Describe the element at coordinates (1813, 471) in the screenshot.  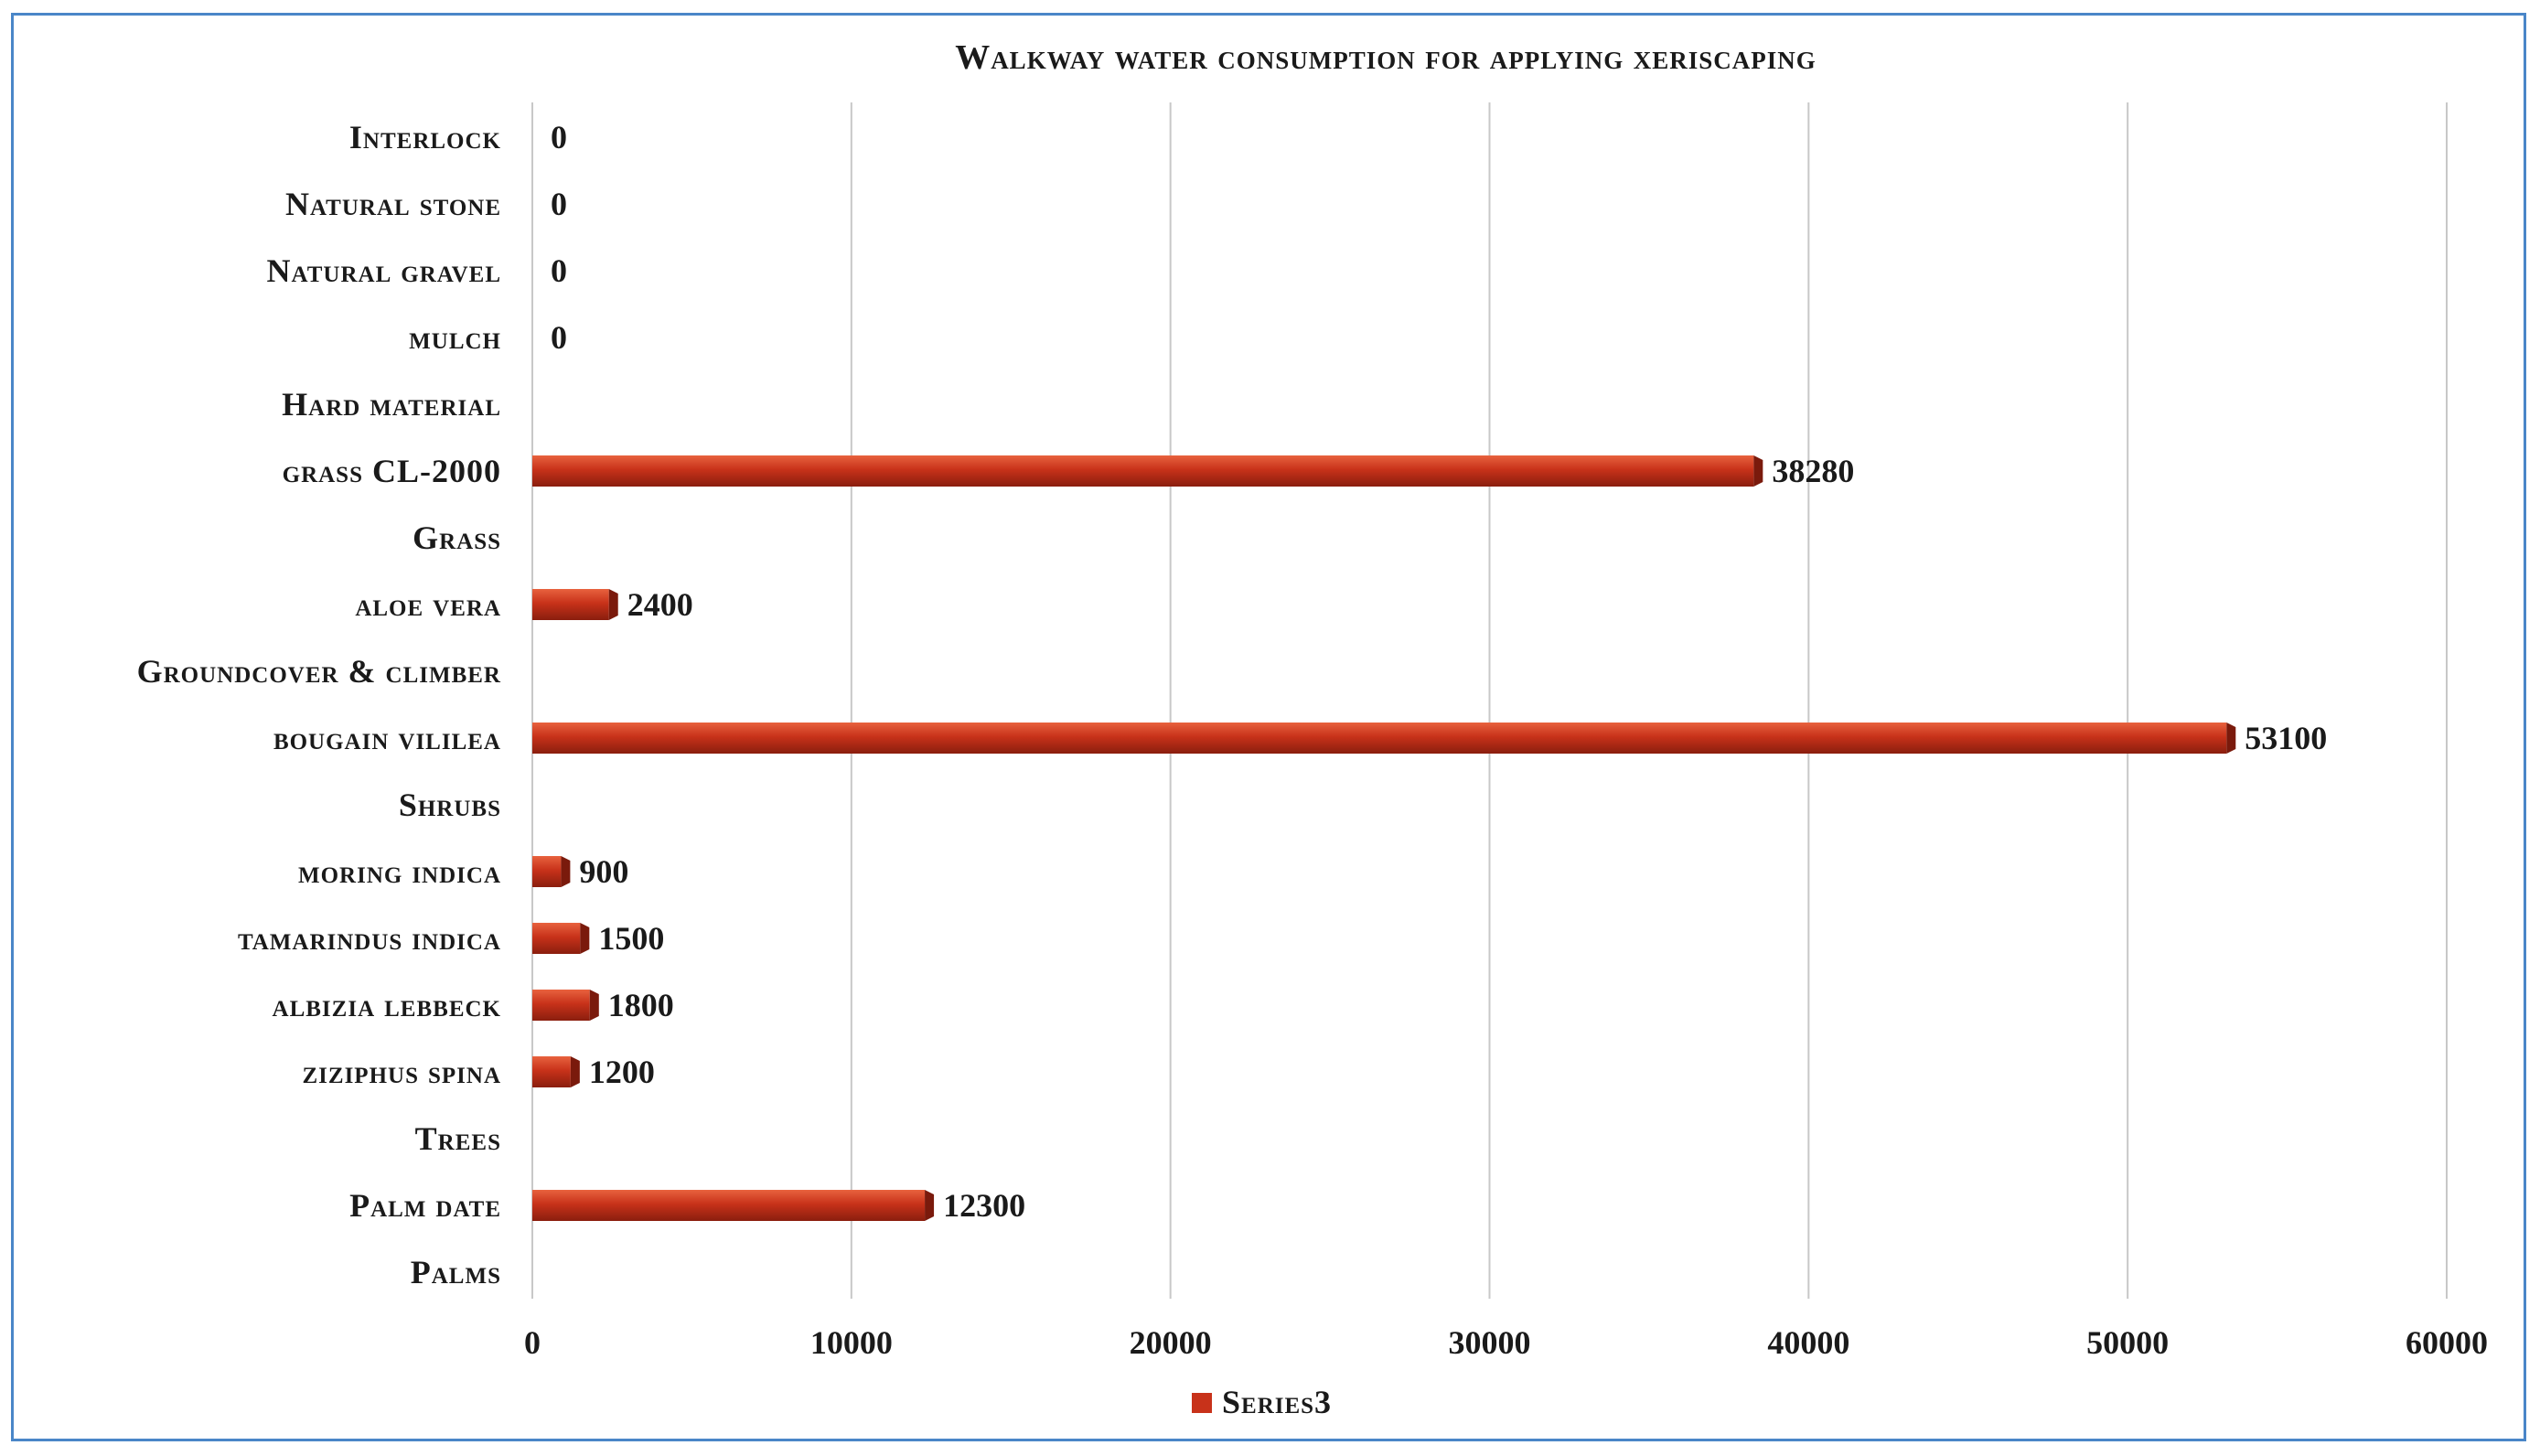
I see `data-label: 38280` at that location.